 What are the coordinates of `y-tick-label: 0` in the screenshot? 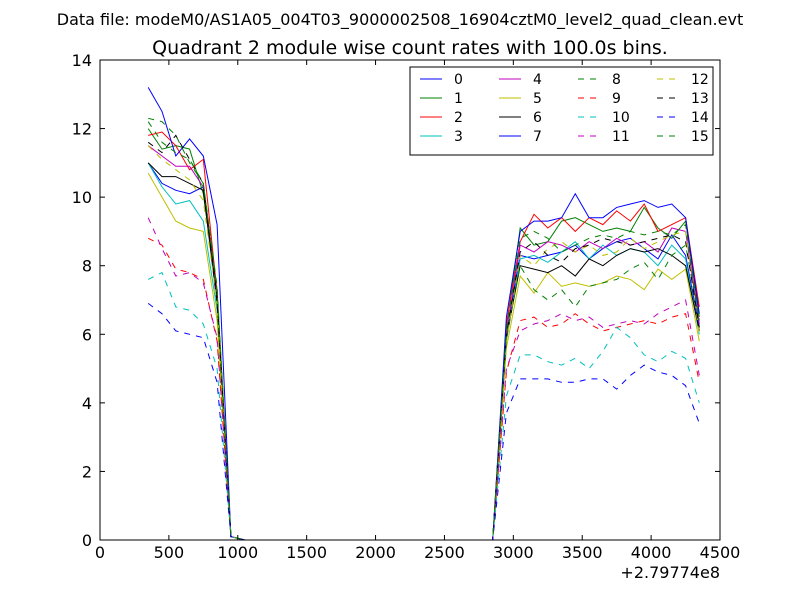 It's located at (87, 540).